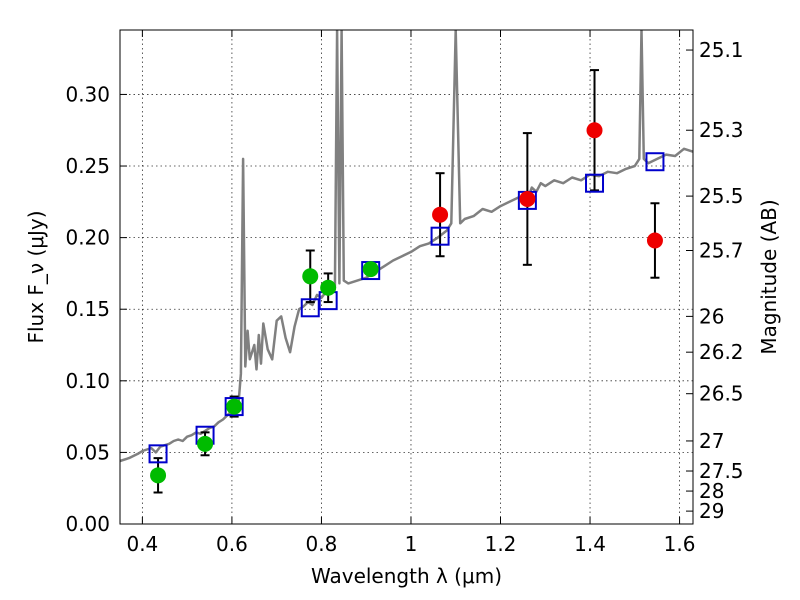 The image size is (800, 600). Describe the element at coordinates (721, 196) in the screenshot. I see `right-tick-label: 25.5` at that location.